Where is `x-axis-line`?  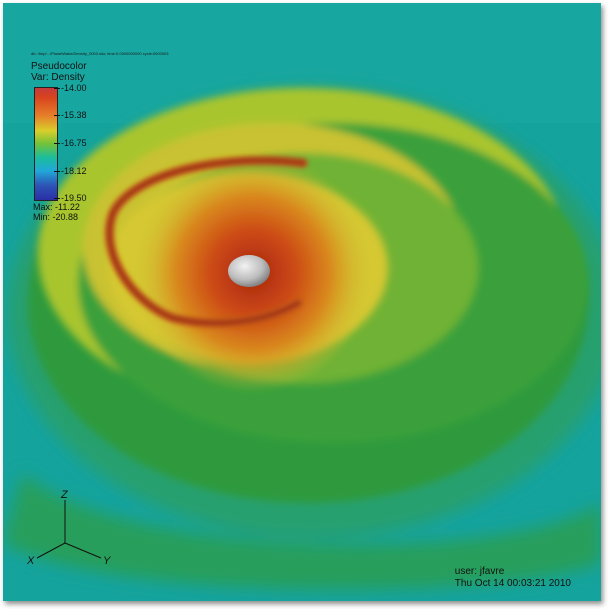
x-axis-line is located at coordinates (51, 550).